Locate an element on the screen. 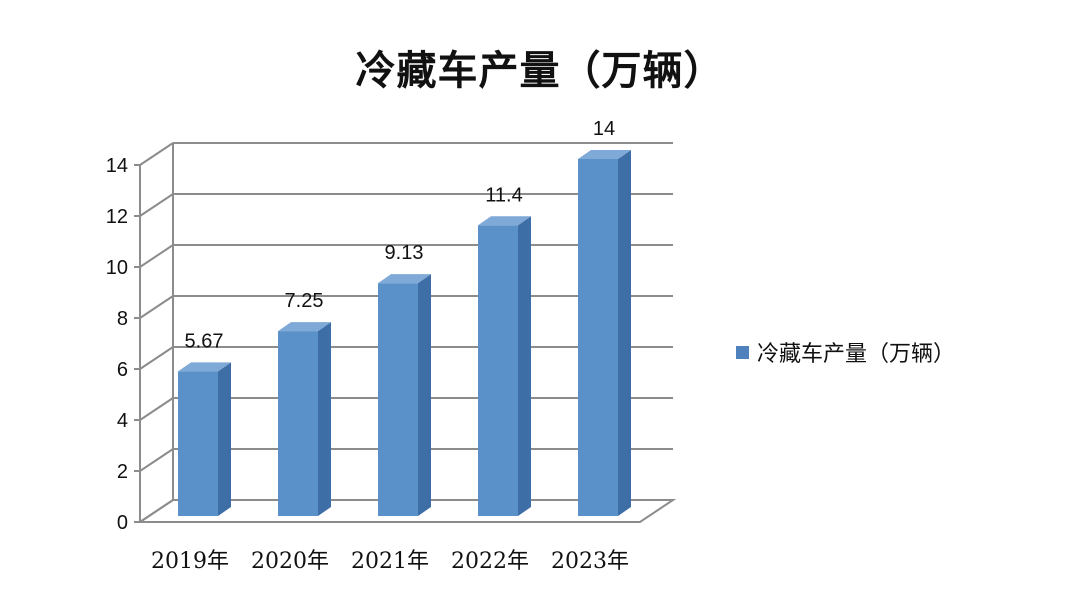 Image resolution: width=1080 pixels, height=608 pixels. data-label: 11.4 is located at coordinates (503, 195).